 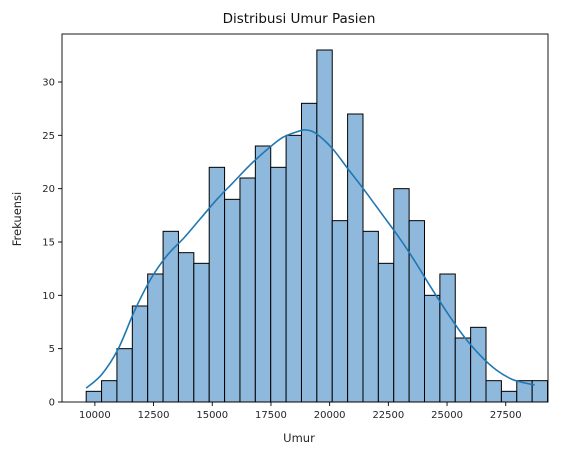 I want to click on x-tick-label: 12500, so click(x=154, y=415).